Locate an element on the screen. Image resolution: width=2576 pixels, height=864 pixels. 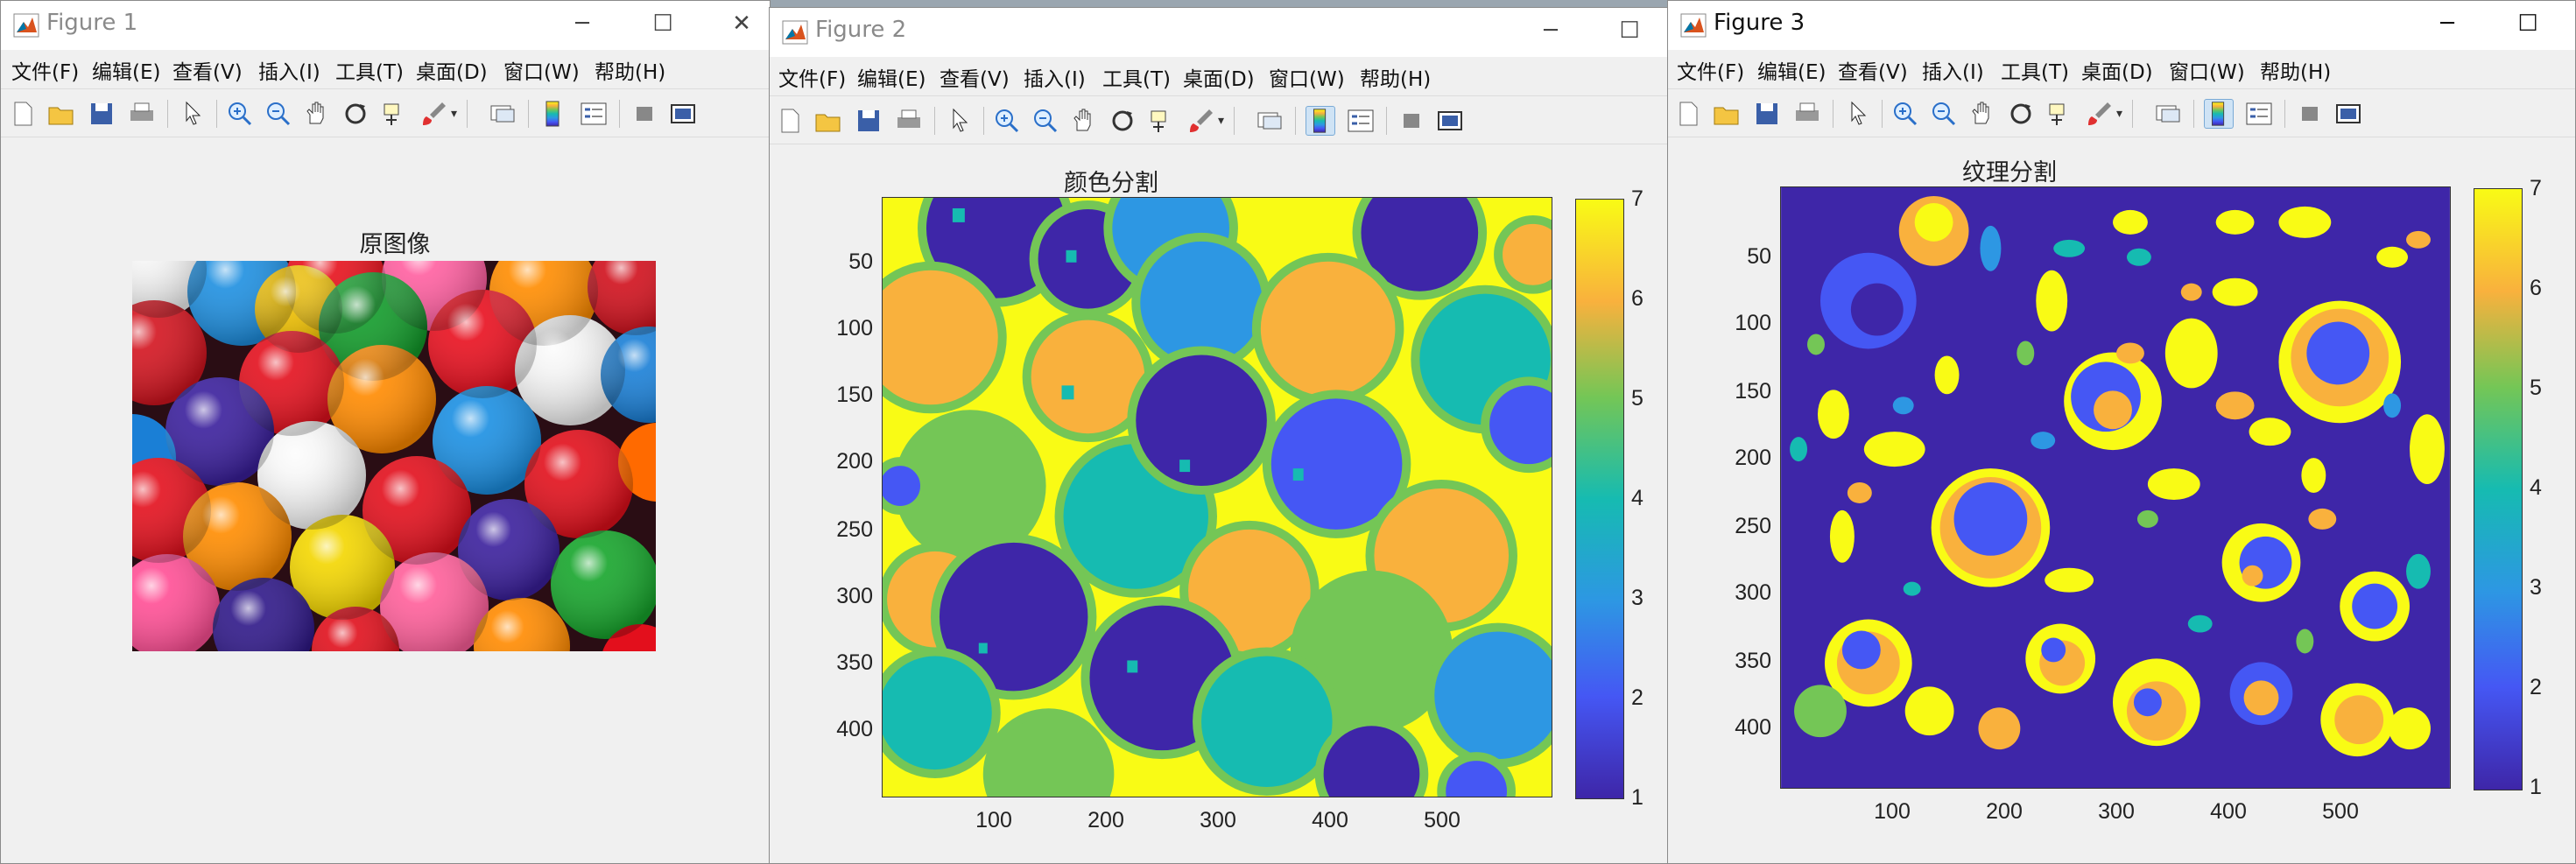
close-button: ✕ is located at coordinates (741, 24).